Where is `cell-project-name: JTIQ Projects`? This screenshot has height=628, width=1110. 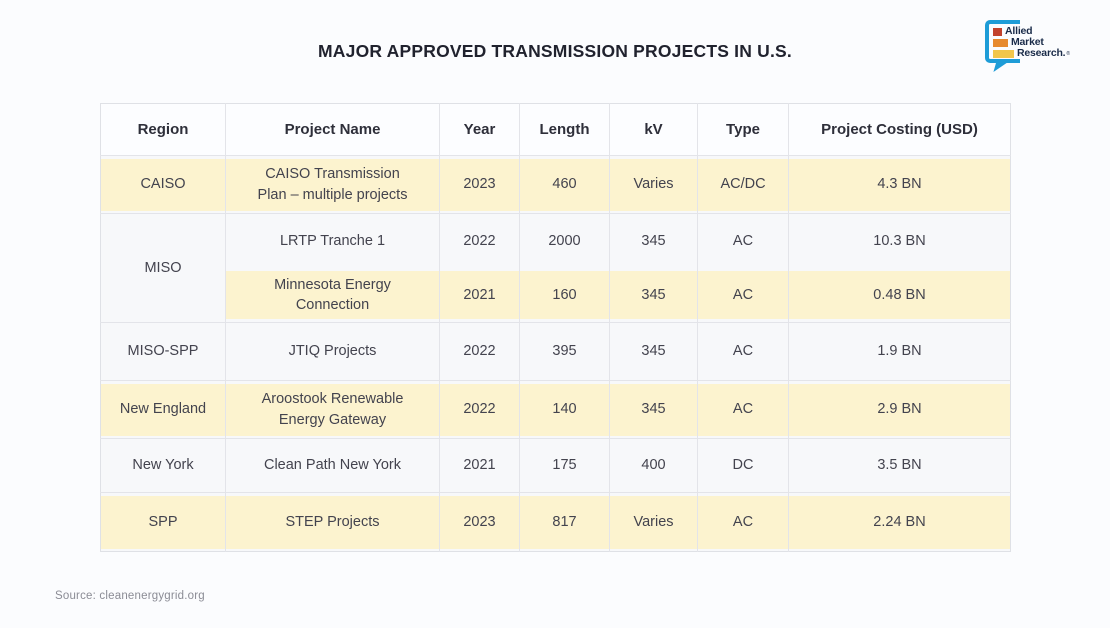 cell-project-name: JTIQ Projects is located at coordinates (332, 351).